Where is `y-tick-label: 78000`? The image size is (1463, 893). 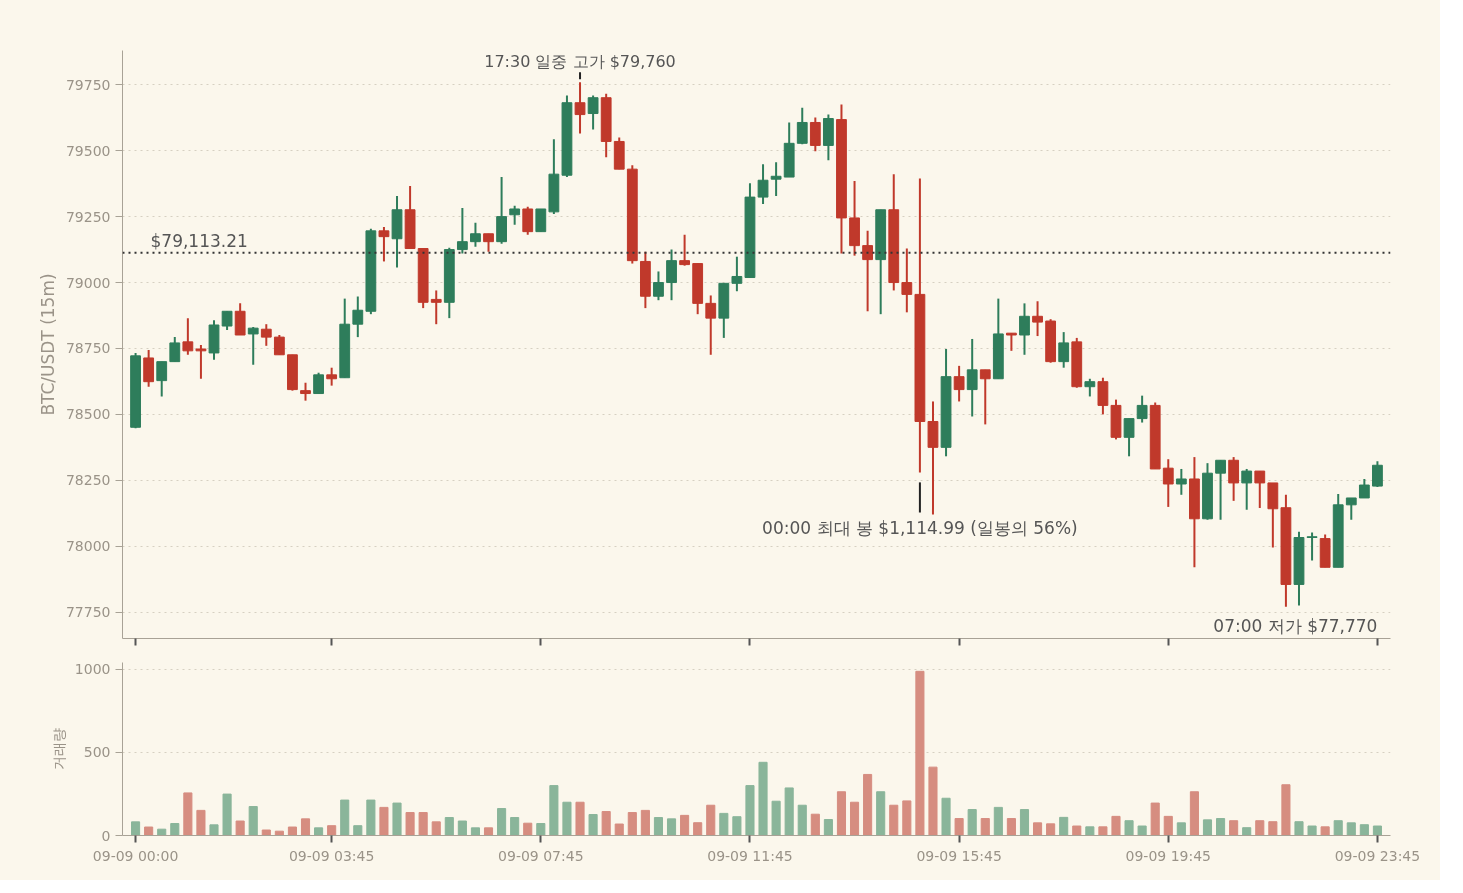 y-tick-label: 78000 is located at coordinates (88, 546).